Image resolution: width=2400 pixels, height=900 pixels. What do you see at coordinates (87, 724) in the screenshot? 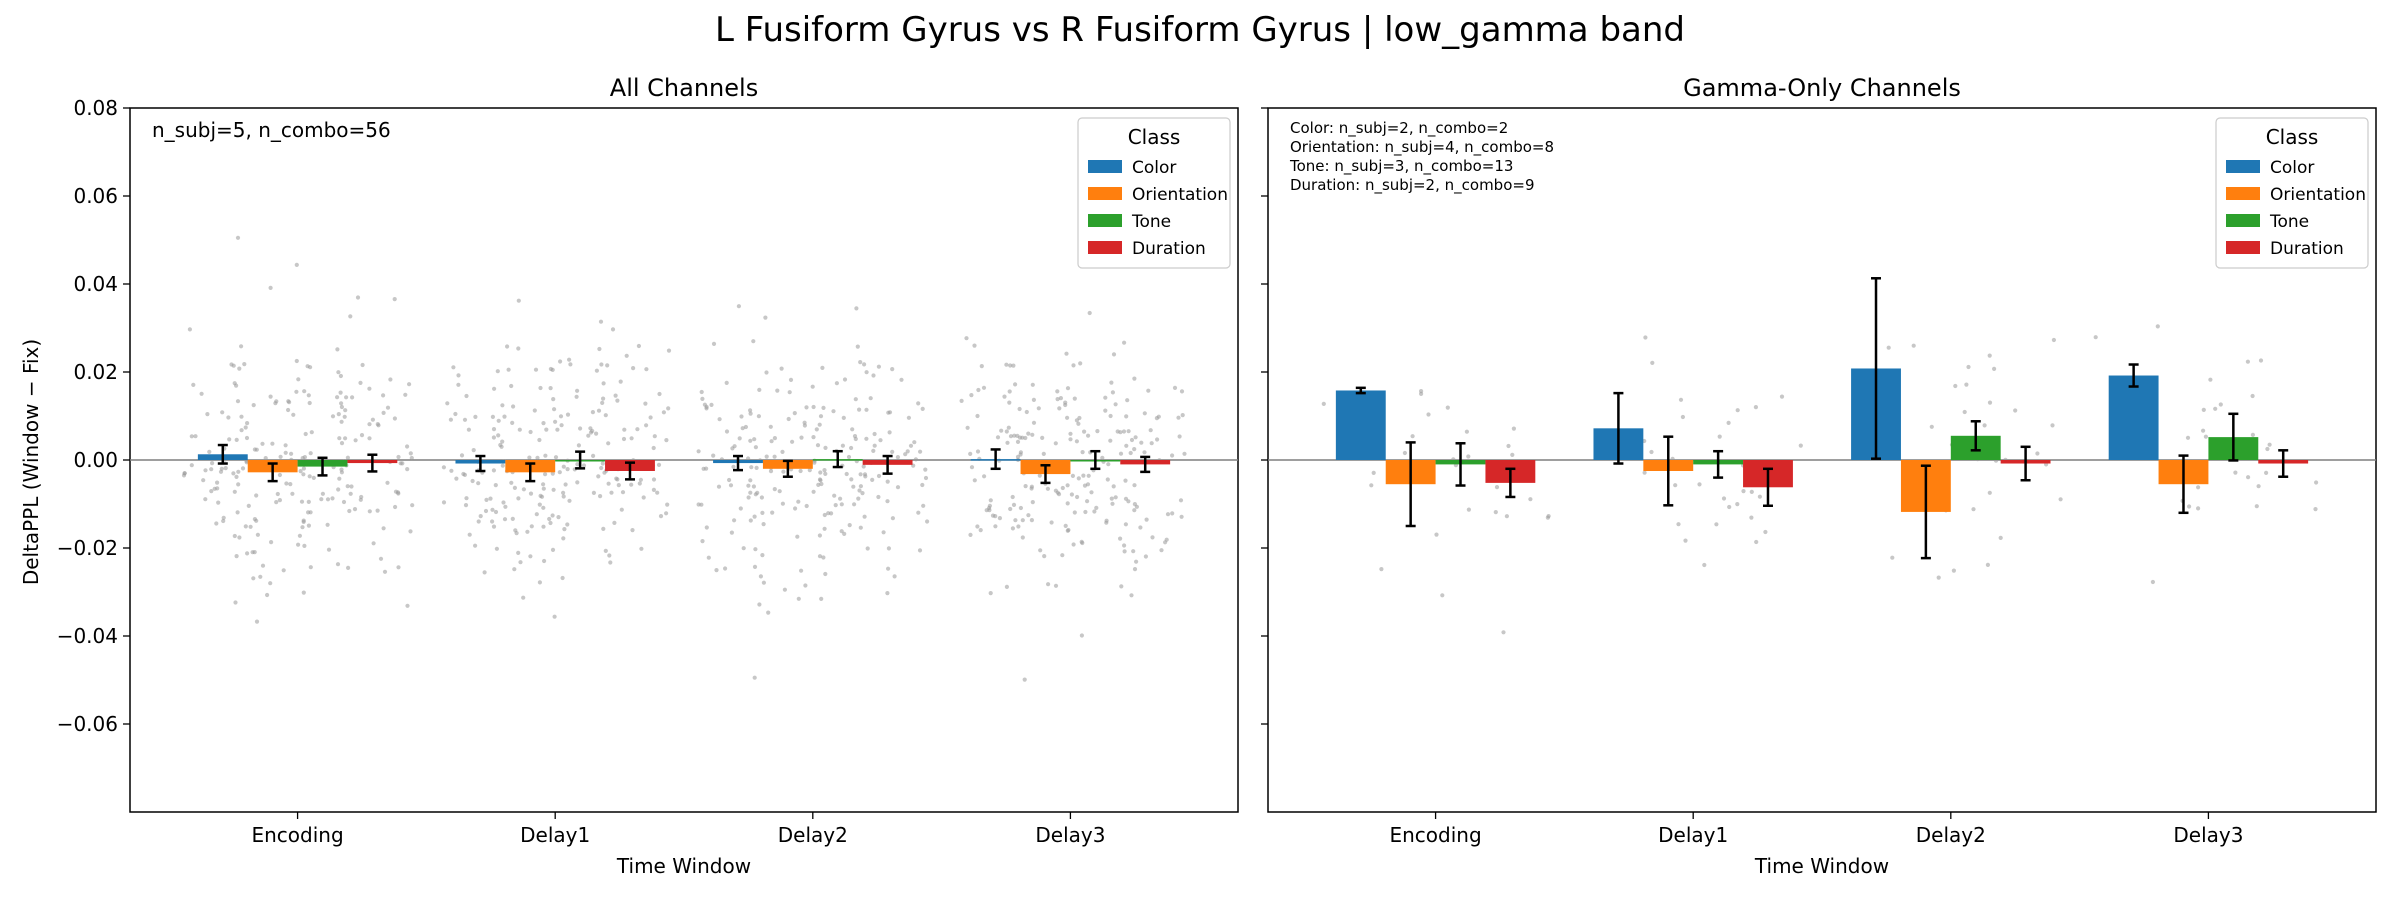
I see `y-tick-label: −0.06` at bounding box center [87, 724].